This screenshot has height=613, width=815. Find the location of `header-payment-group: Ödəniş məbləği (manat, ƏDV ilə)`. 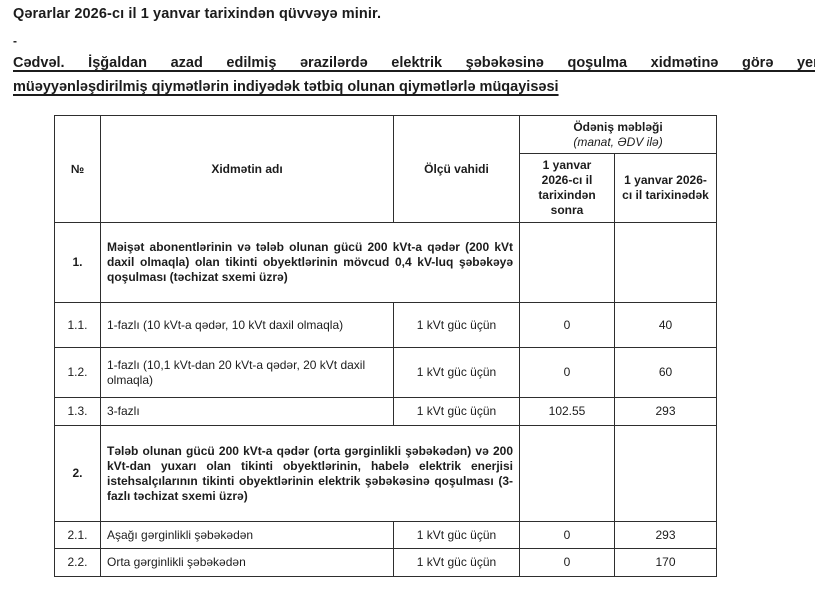

header-payment-group: Ödəniş məbləği (manat, ƏDV ilə) is located at coordinates (618, 134).